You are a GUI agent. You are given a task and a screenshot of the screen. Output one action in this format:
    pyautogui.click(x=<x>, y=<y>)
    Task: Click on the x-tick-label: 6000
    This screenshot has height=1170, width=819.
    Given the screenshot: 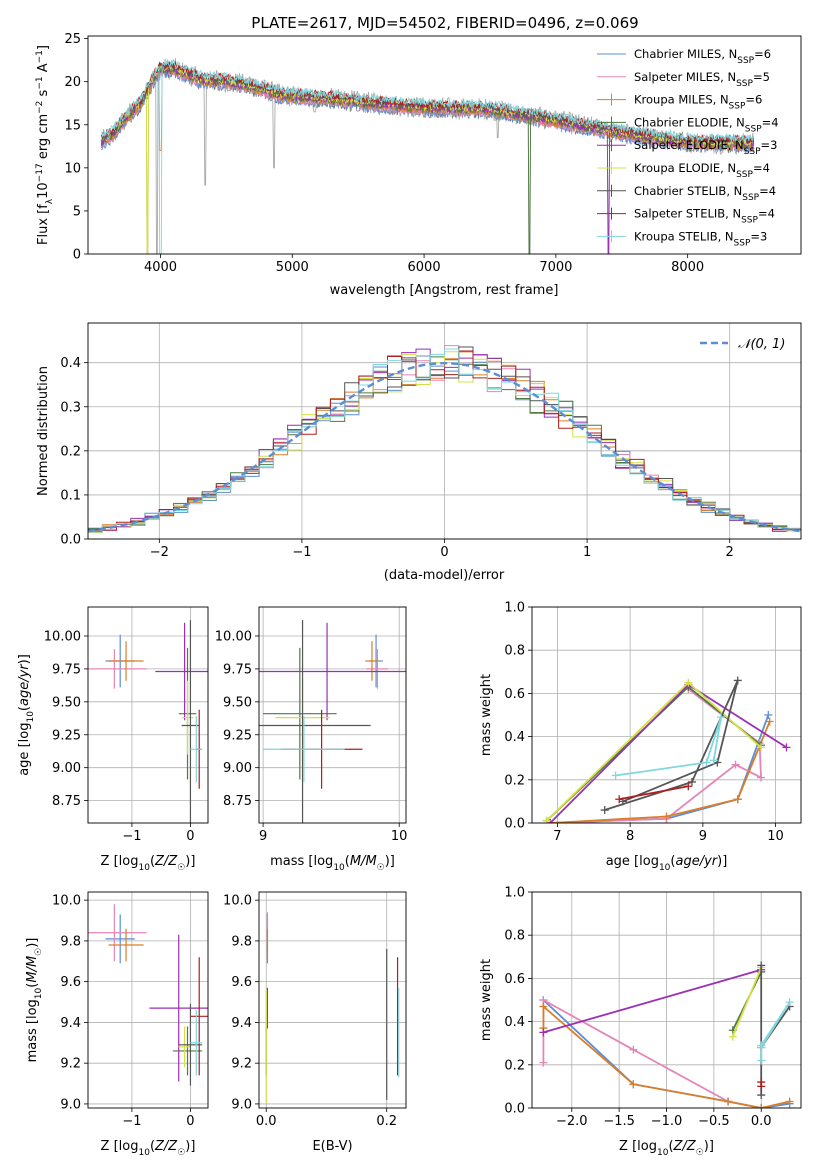 What is the action you would take?
    pyautogui.click(x=424, y=267)
    